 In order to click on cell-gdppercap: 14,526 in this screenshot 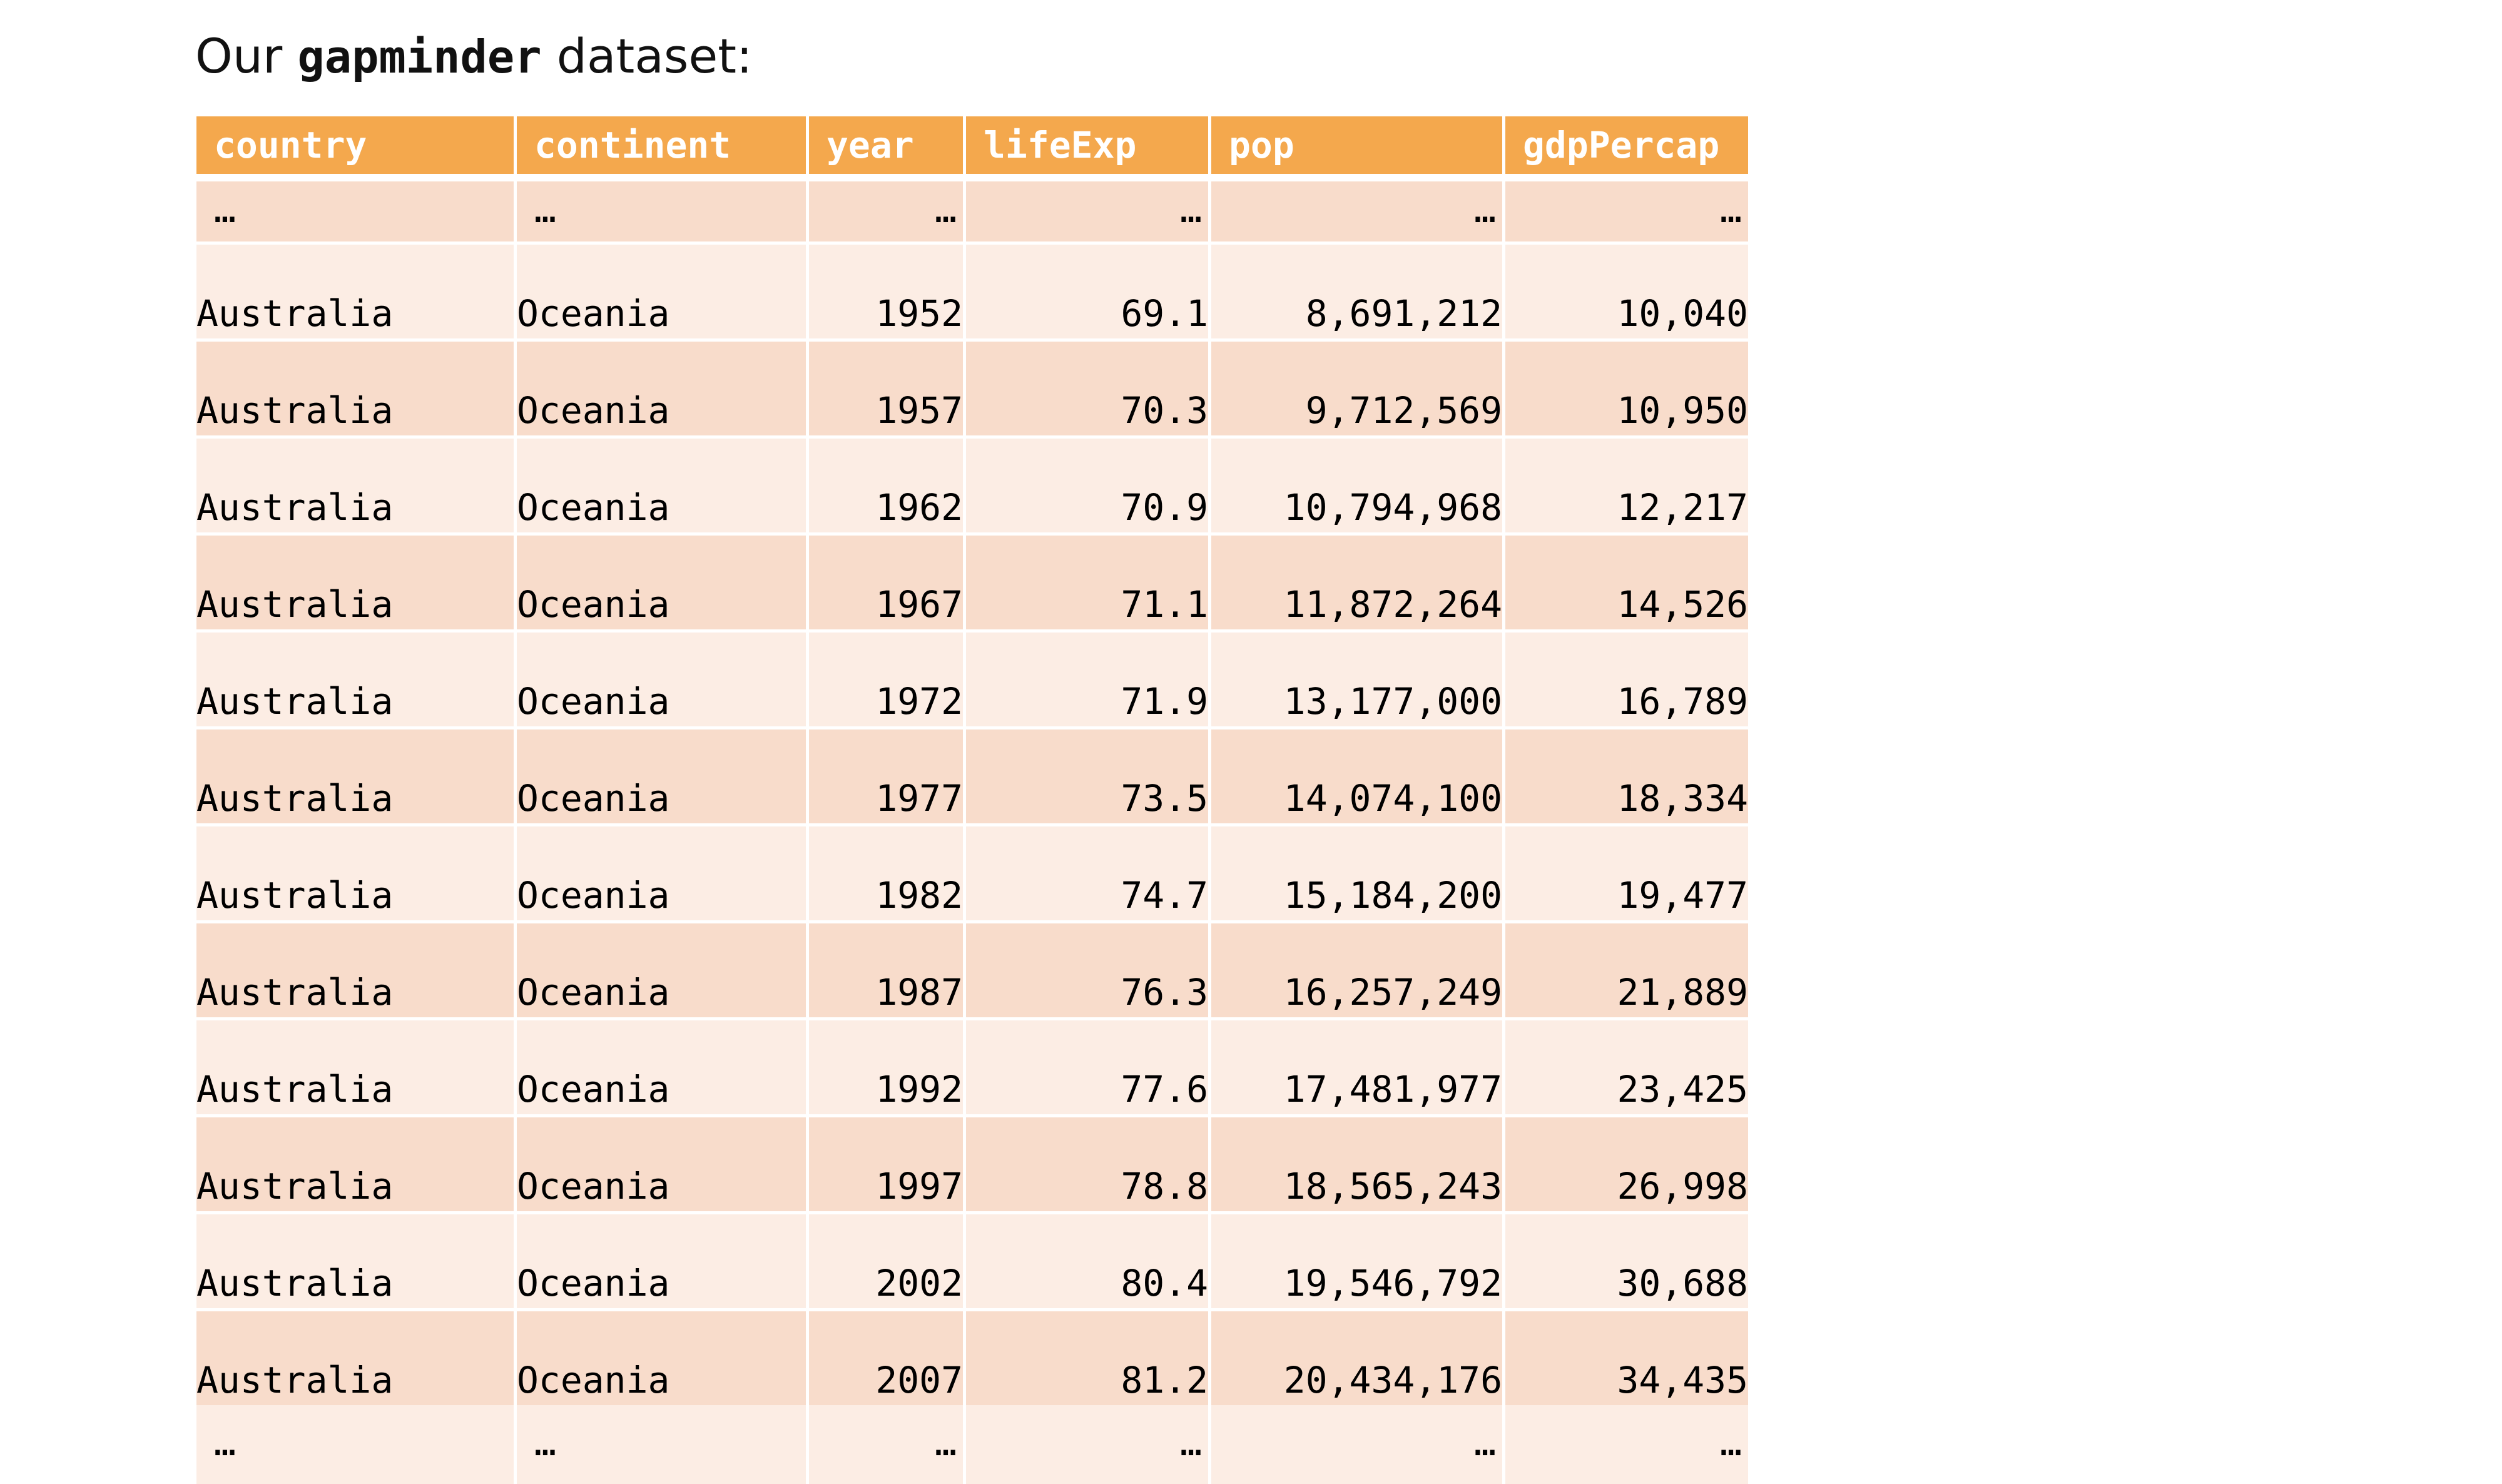, I will do `click(1626, 580)`.